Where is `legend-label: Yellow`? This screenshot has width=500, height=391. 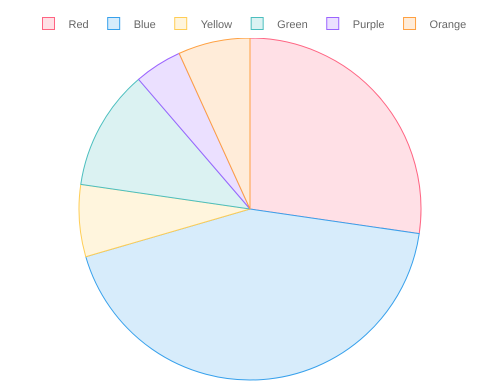
legend-label: Yellow is located at coordinates (216, 24).